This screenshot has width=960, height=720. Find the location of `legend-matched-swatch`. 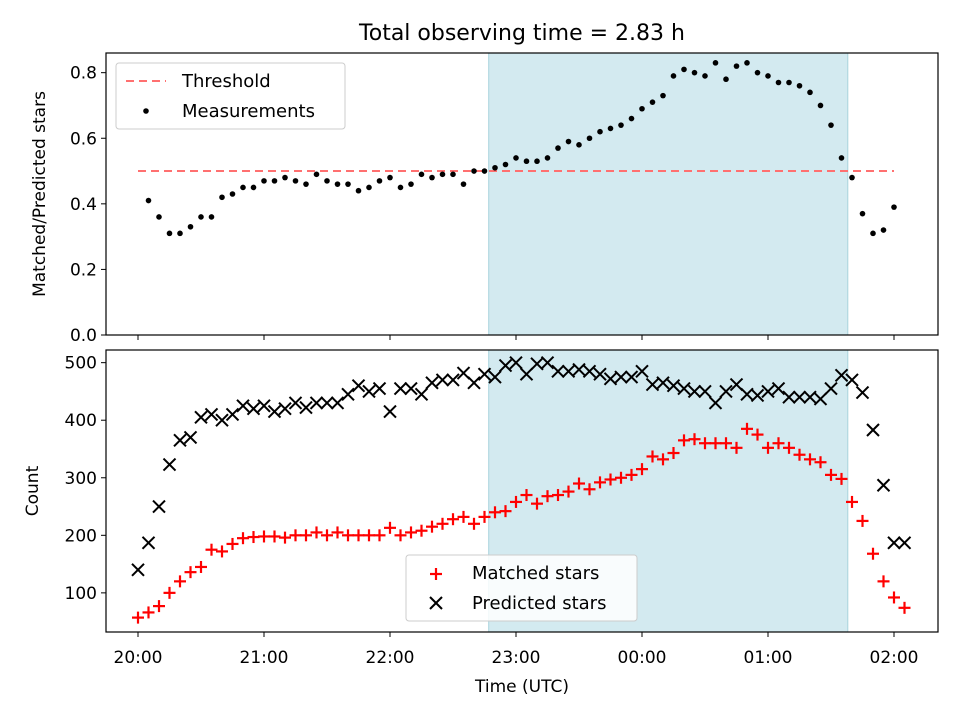

legend-matched-swatch is located at coordinates (436, 574).